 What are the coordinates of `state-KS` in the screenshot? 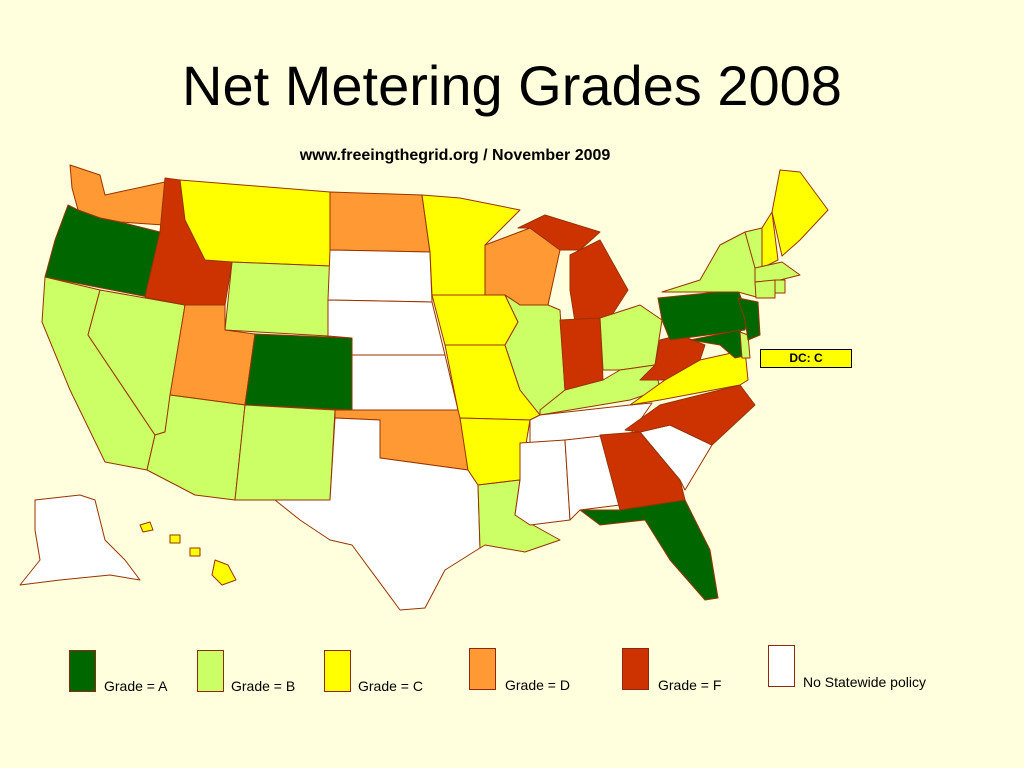 It's located at (405, 382).